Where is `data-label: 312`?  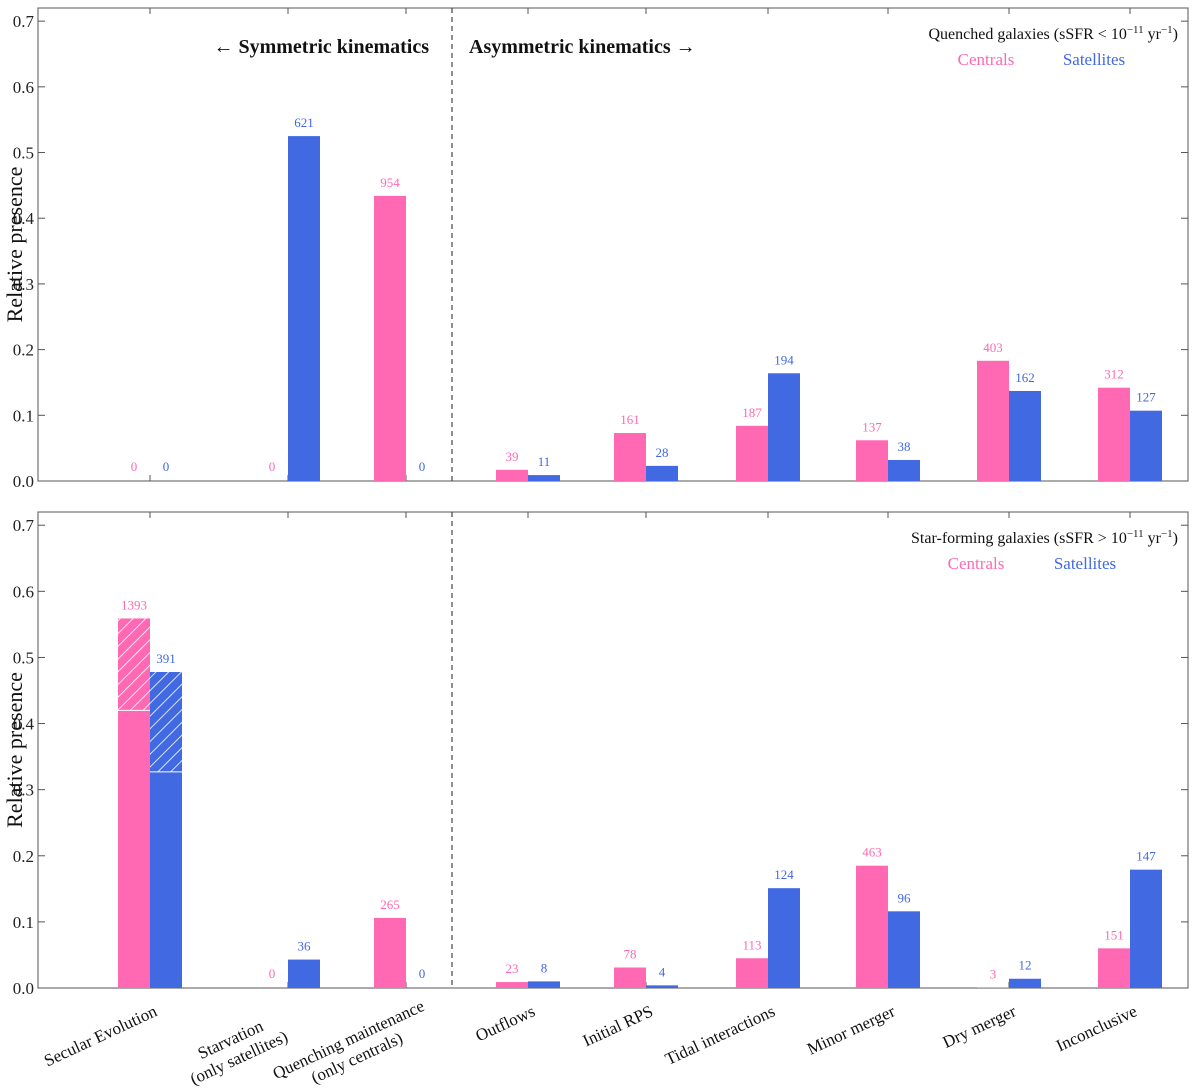 data-label: 312 is located at coordinates (1114, 374).